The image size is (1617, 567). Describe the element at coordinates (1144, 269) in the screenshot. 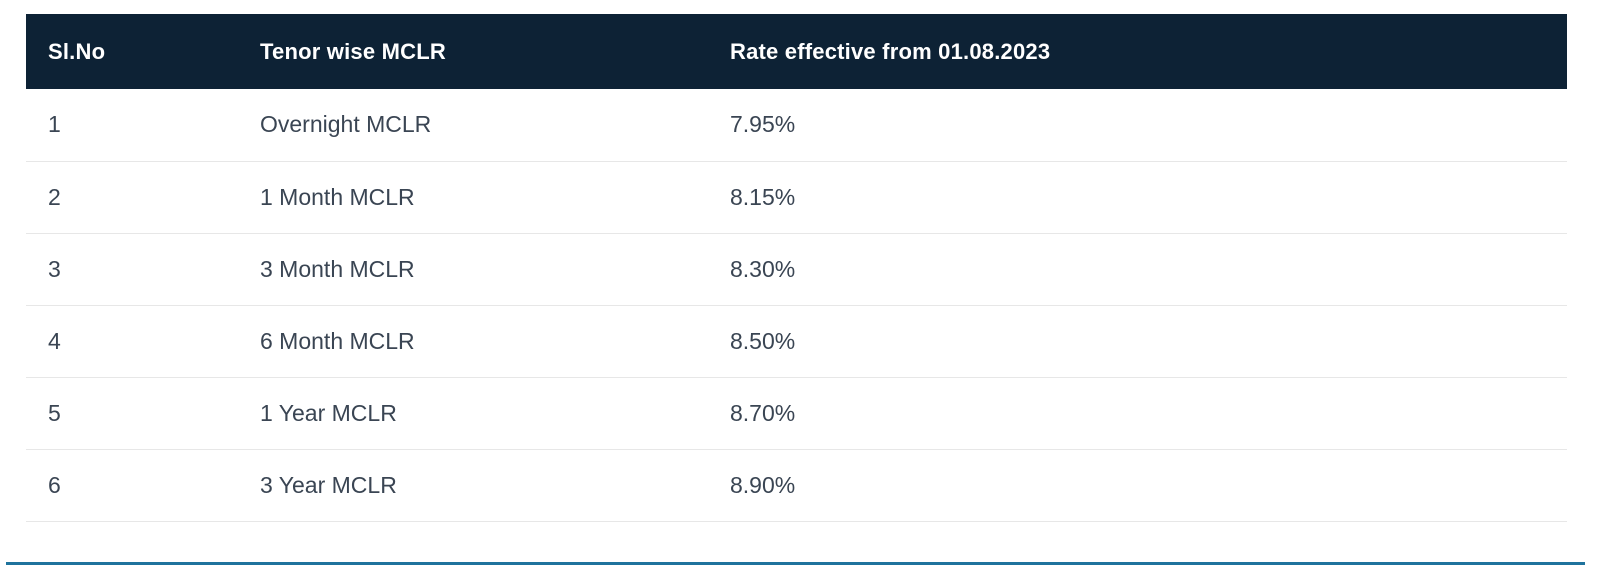

I see `cell-rate: 8.30%` at that location.